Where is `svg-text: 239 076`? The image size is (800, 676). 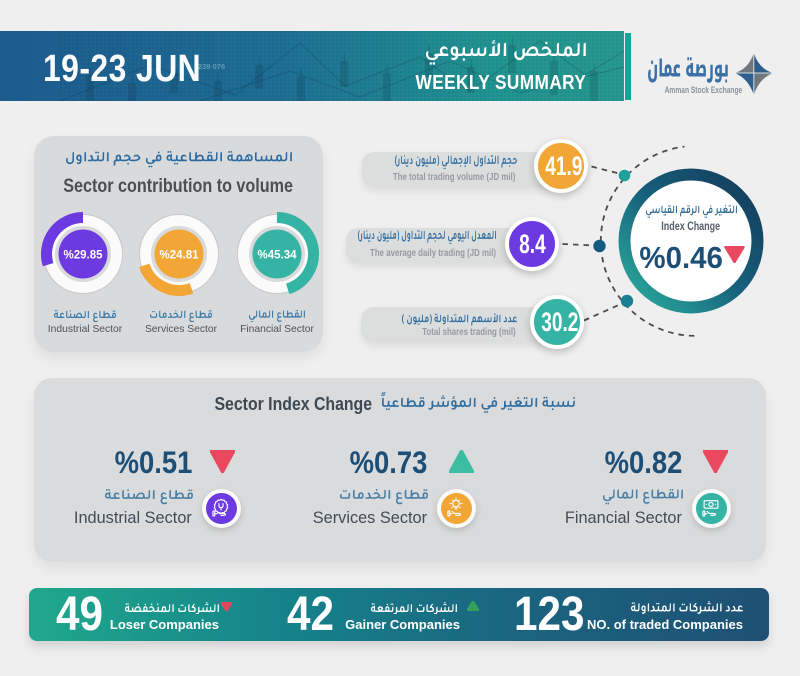 svg-text: 239 076 is located at coordinates (211, 66).